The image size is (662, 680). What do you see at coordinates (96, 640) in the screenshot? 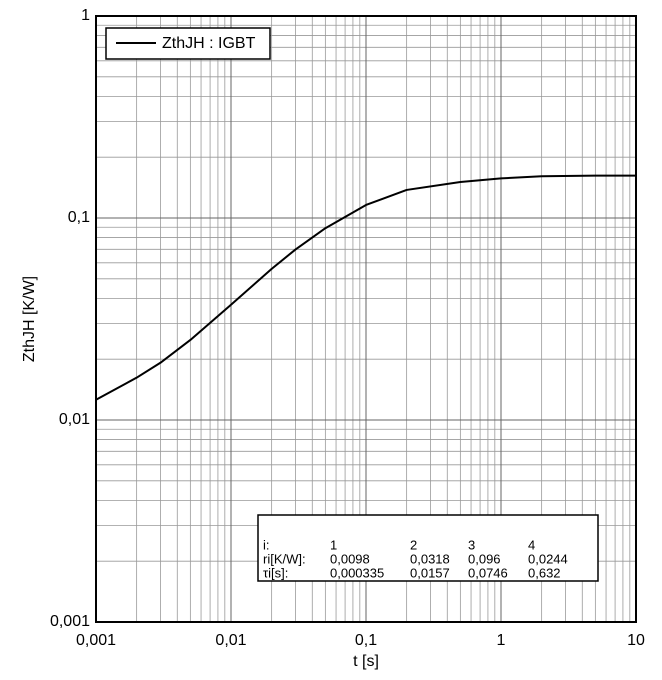
I see `x-tick-label: 0,001` at bounding box center [96, 640].